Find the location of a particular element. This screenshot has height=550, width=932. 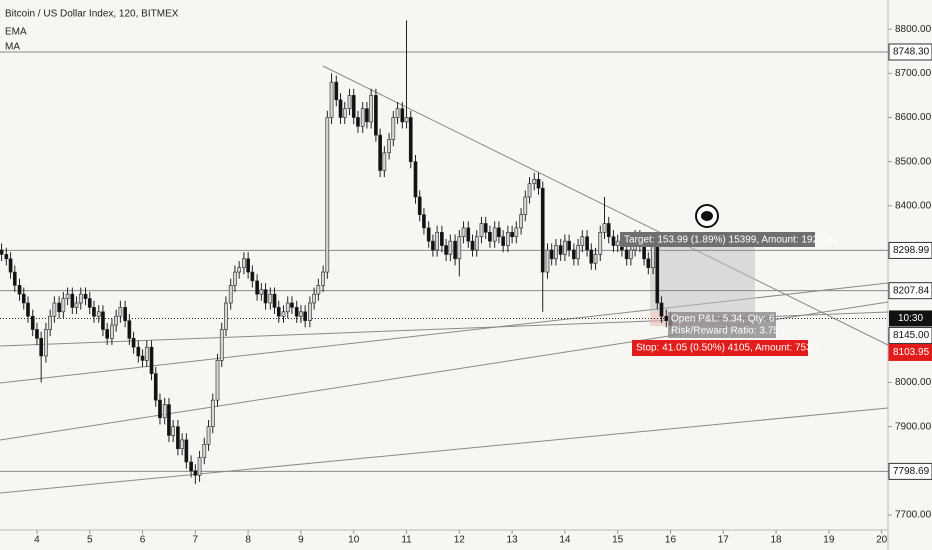

countdown-box is located at coordinates (910, 318).